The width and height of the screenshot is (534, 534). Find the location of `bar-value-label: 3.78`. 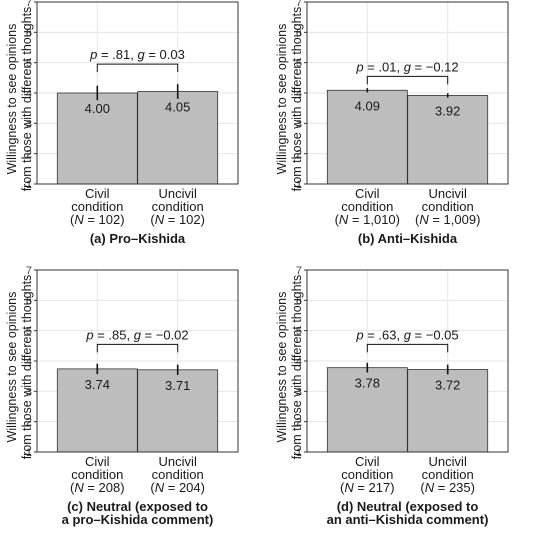

bar-value-label: 3.78 is located at coordinates (367, 383).